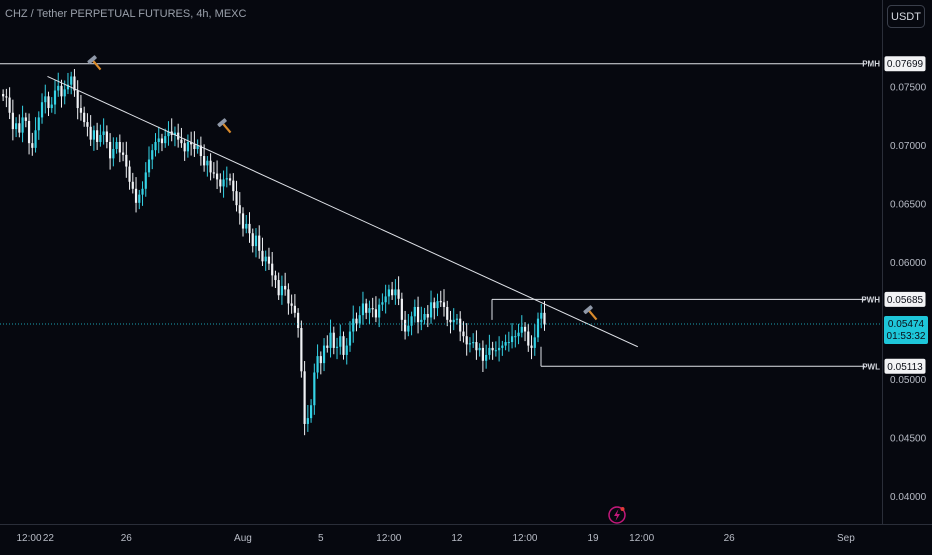 This screenshot has height=555, width=932. I want to click on flash-icon, so click(617, 515).